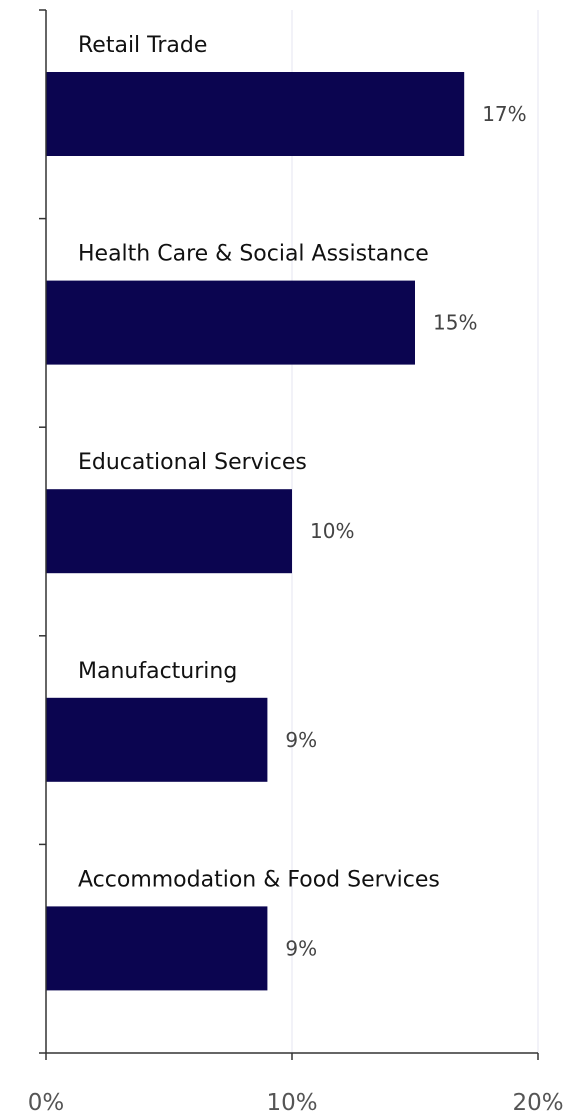 Image resolution: width=585 pixels, height=1118 pixels. What do you see at coordinates (142, 45) in the screenshot?
I see `category-label-0: Retail Trade` at bounding box center [142, 45].